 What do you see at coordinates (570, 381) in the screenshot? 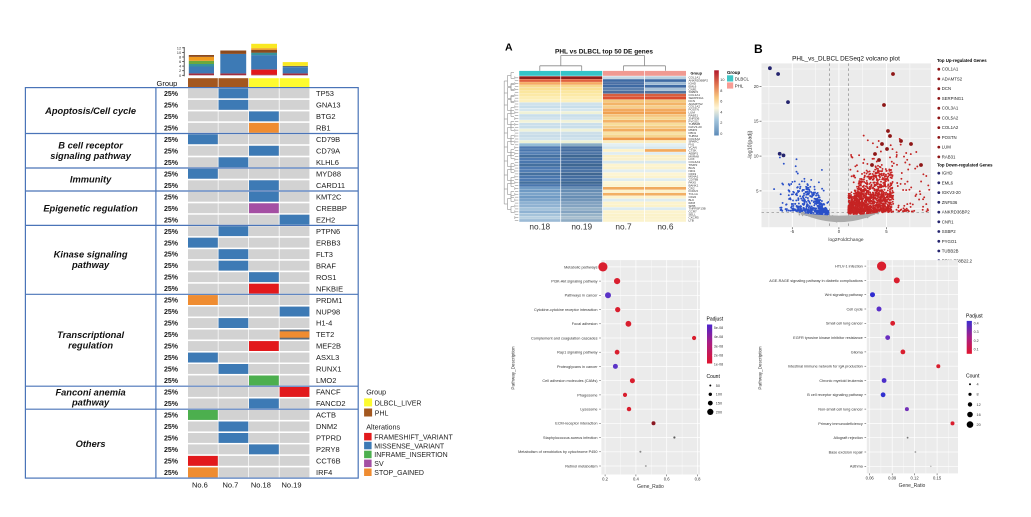
I see `svg-text: Cell adhesion molecules (CAMs)` at bounding box center [570, 381].